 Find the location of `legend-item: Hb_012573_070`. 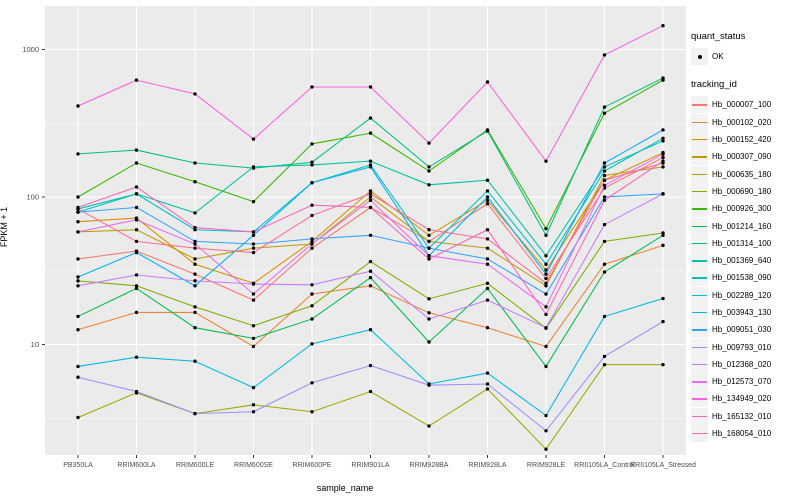

legend-item: Hb_012573_070 is located at coordinates (745, 382).